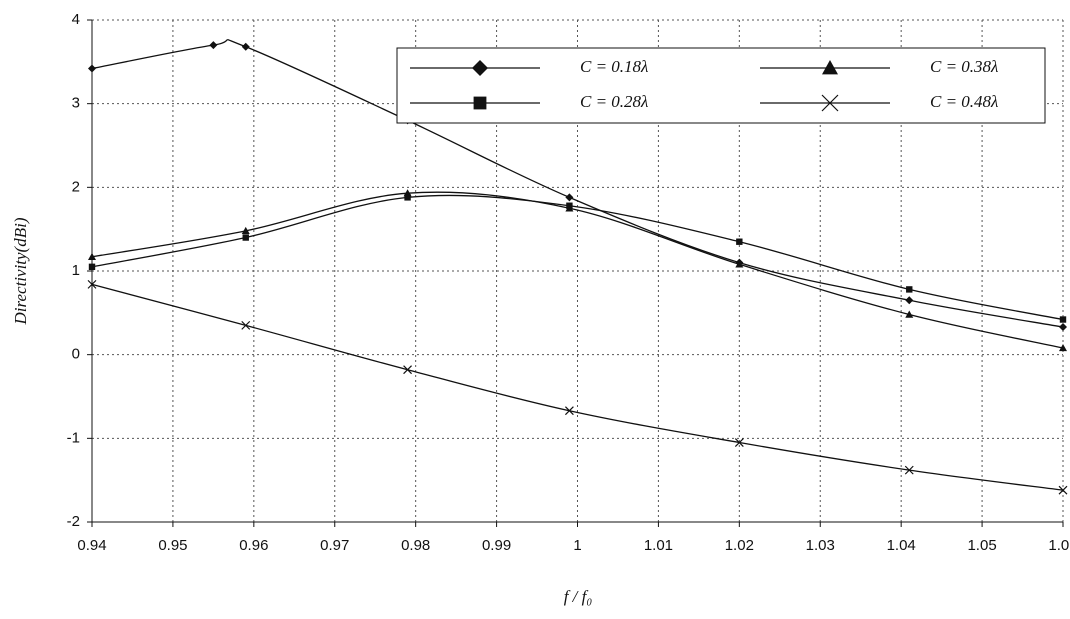 The height and width of the screenshot is (619, 1070). Describe the element at coordinates (172, 545) in the screenshot. I see `x-tick-label: 0.95` at that location.